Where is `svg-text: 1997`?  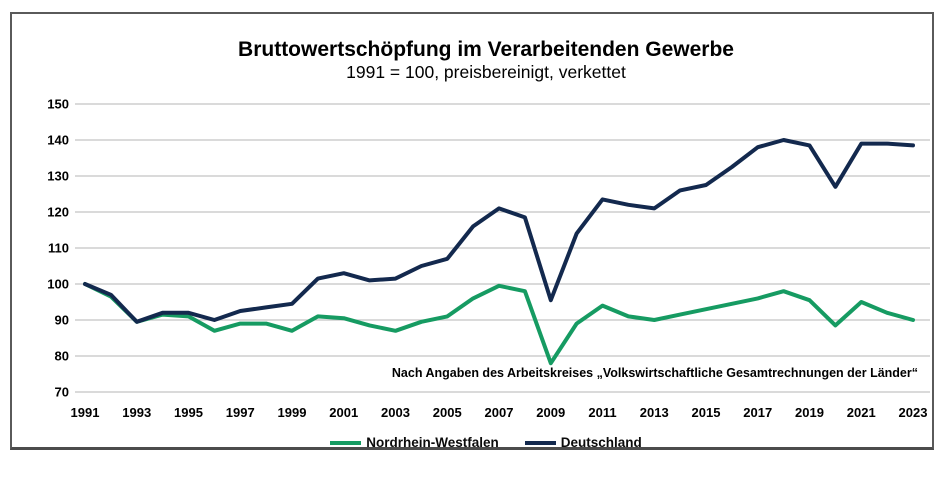 svg-text: 1997 is located at coordinates (240, 412).